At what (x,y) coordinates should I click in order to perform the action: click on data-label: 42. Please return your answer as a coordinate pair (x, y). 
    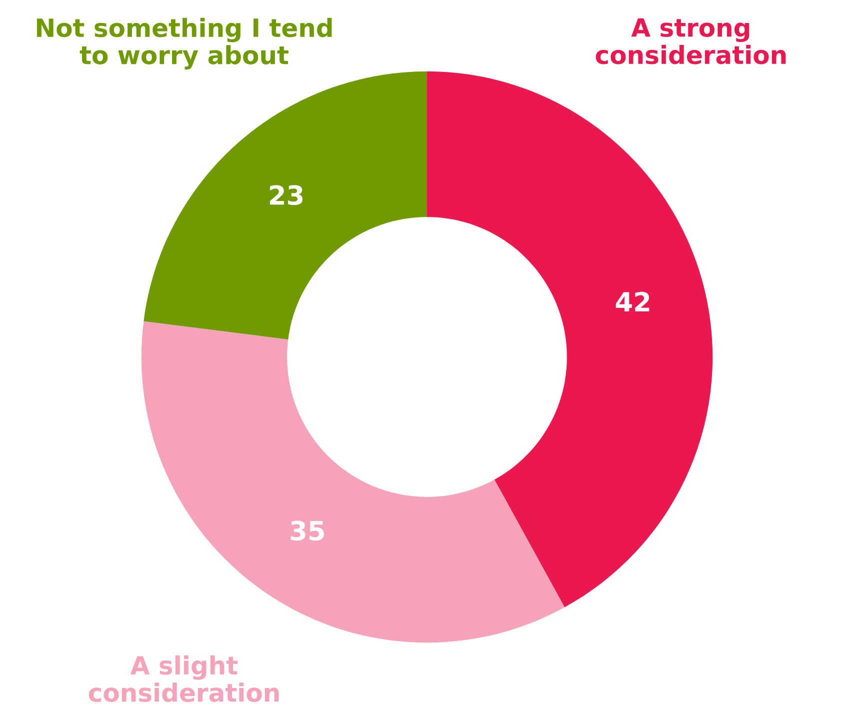
    Looking at the image, I should click on (633, 302).